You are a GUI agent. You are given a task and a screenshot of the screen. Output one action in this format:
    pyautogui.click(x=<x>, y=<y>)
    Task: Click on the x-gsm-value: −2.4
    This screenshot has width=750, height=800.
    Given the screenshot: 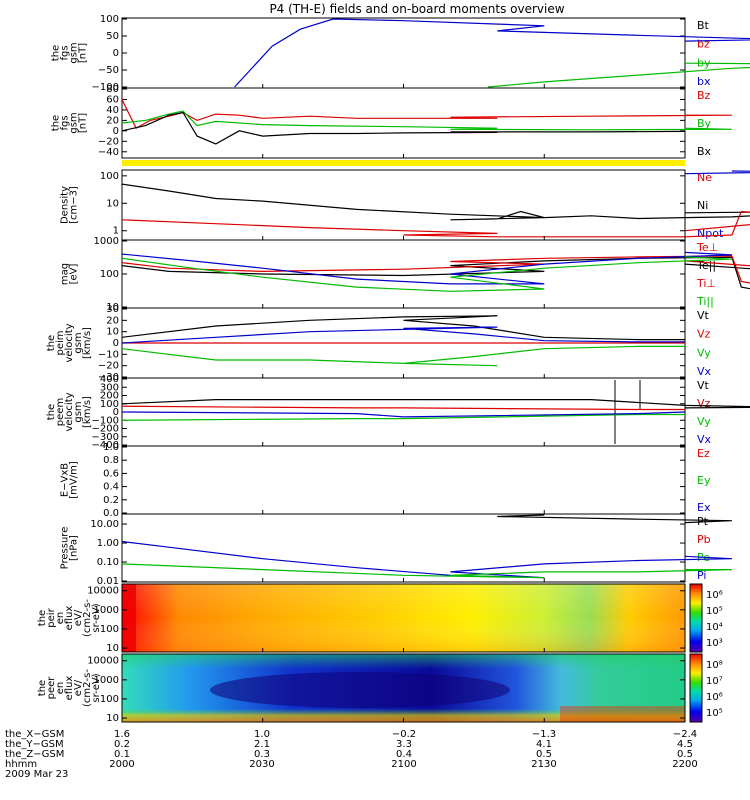 What is the action you would take?
    pyautogui.click(x=685, y=734)
    